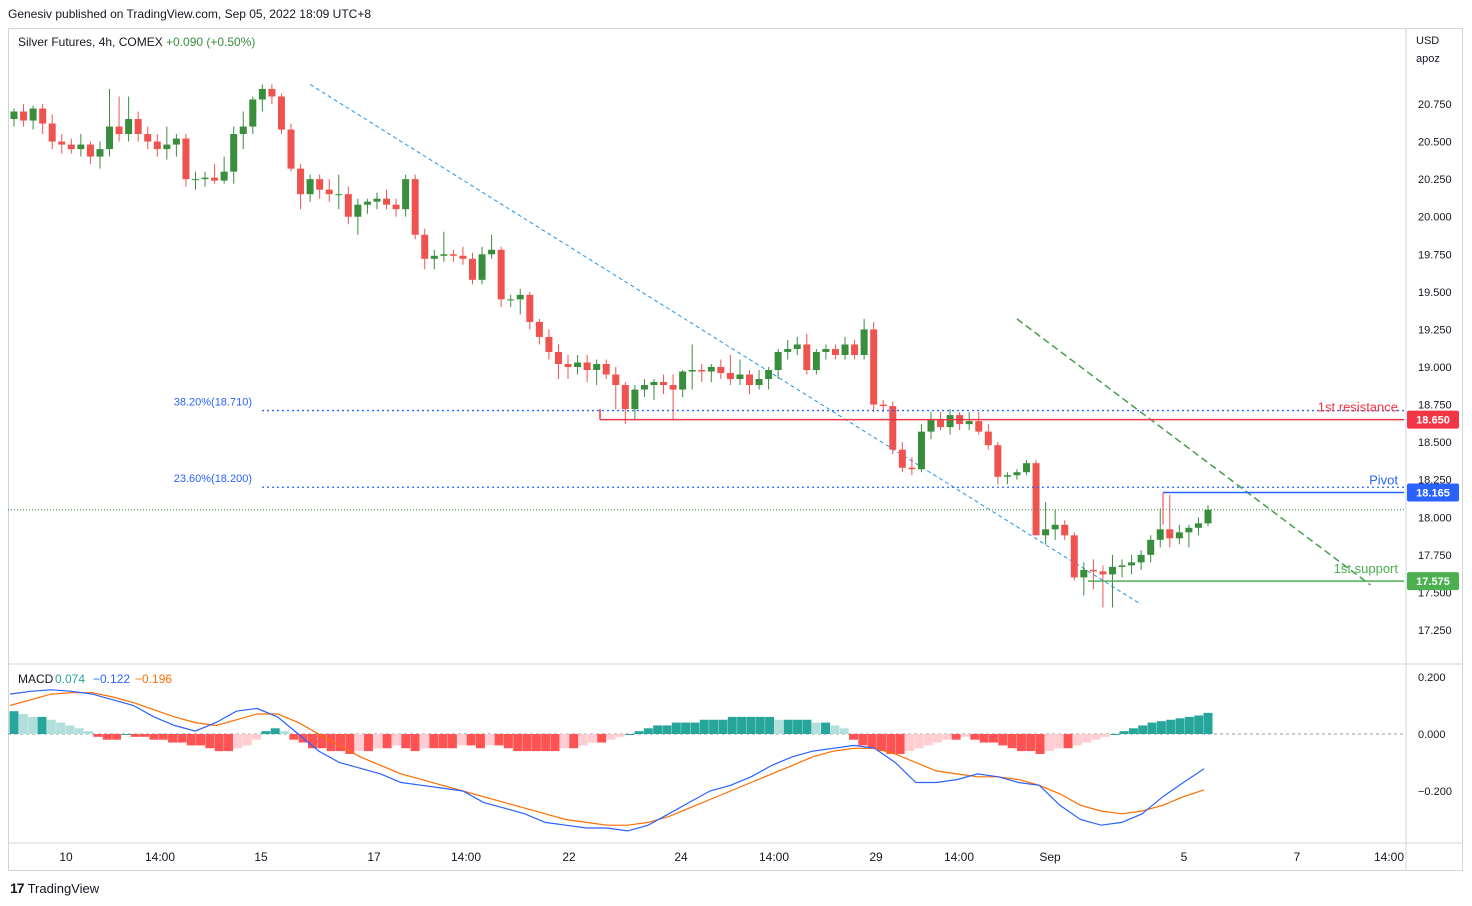  Describe the element at coordinates (1297, 857) in the screenshot. I see `time-tick-label: 7` at that location.